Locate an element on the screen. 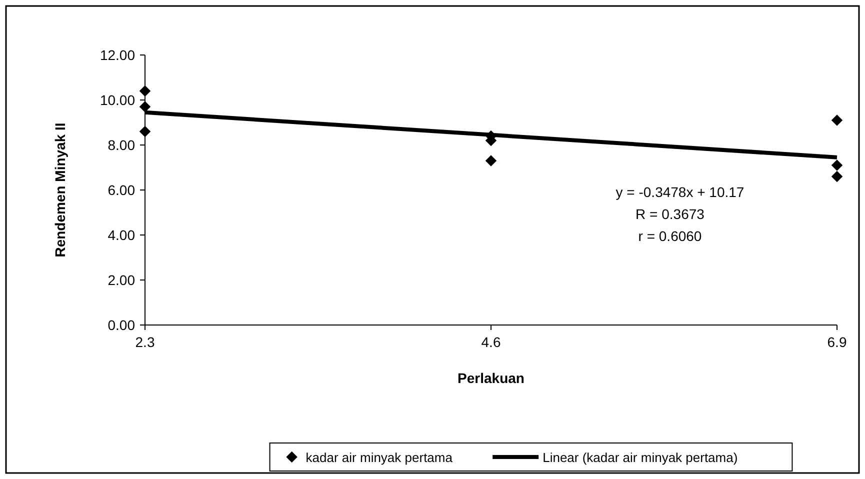 This screenshot has height=479, width=865. y-axis-title: Rendemen Minyak II is located at coordinates (60, 190).